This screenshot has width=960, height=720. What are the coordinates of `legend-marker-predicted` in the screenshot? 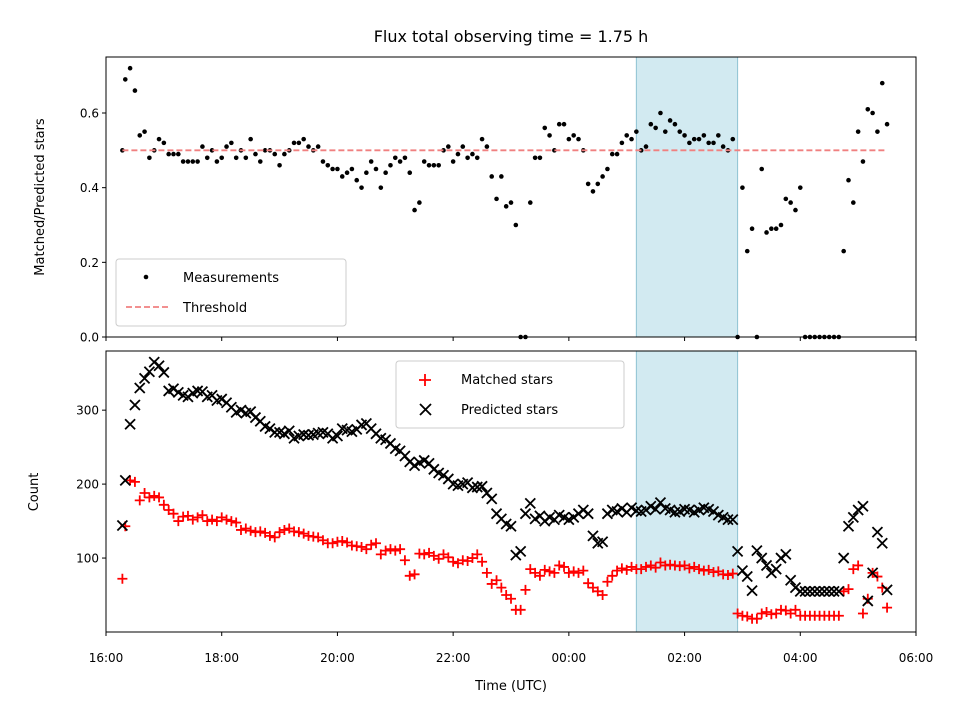 It's located at (425, 409).